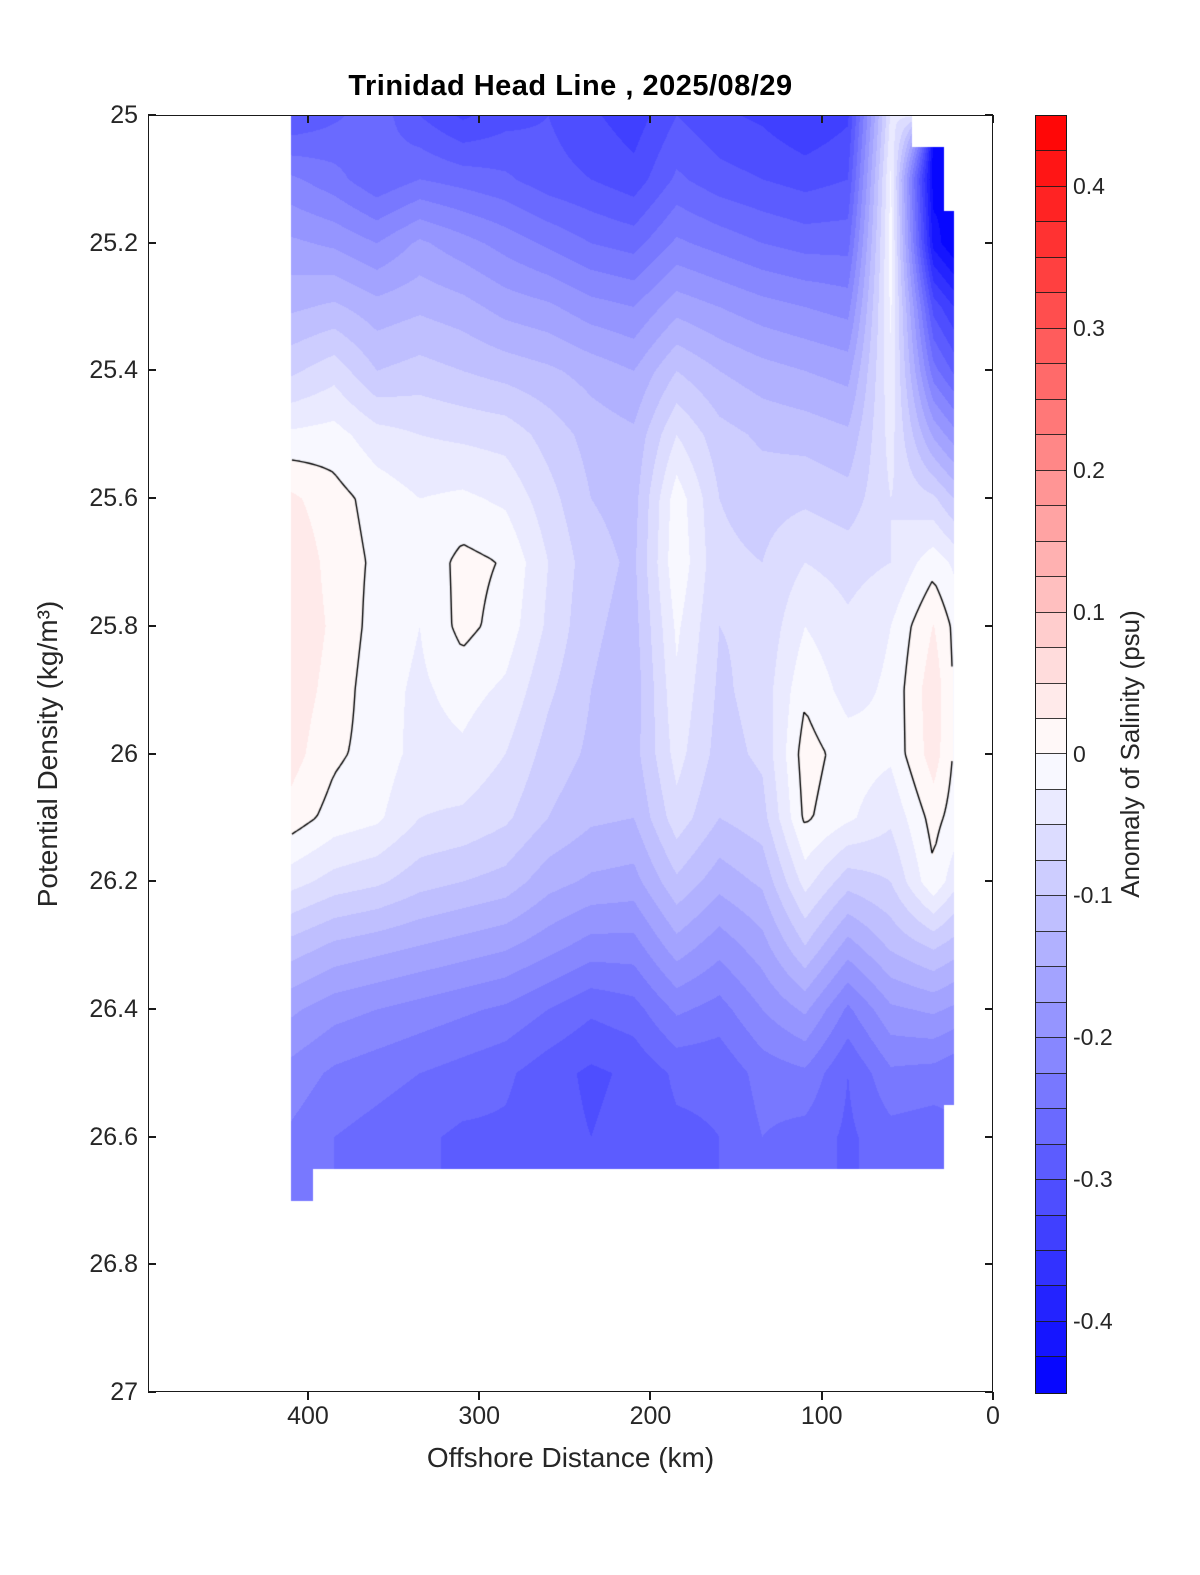 This screenshot has height=1575, width=1200. What do you see at coordinates (1079, 753) in the screenshot?
I see `colorbar-tick-label: 0` at bounding box center [1079, 753].